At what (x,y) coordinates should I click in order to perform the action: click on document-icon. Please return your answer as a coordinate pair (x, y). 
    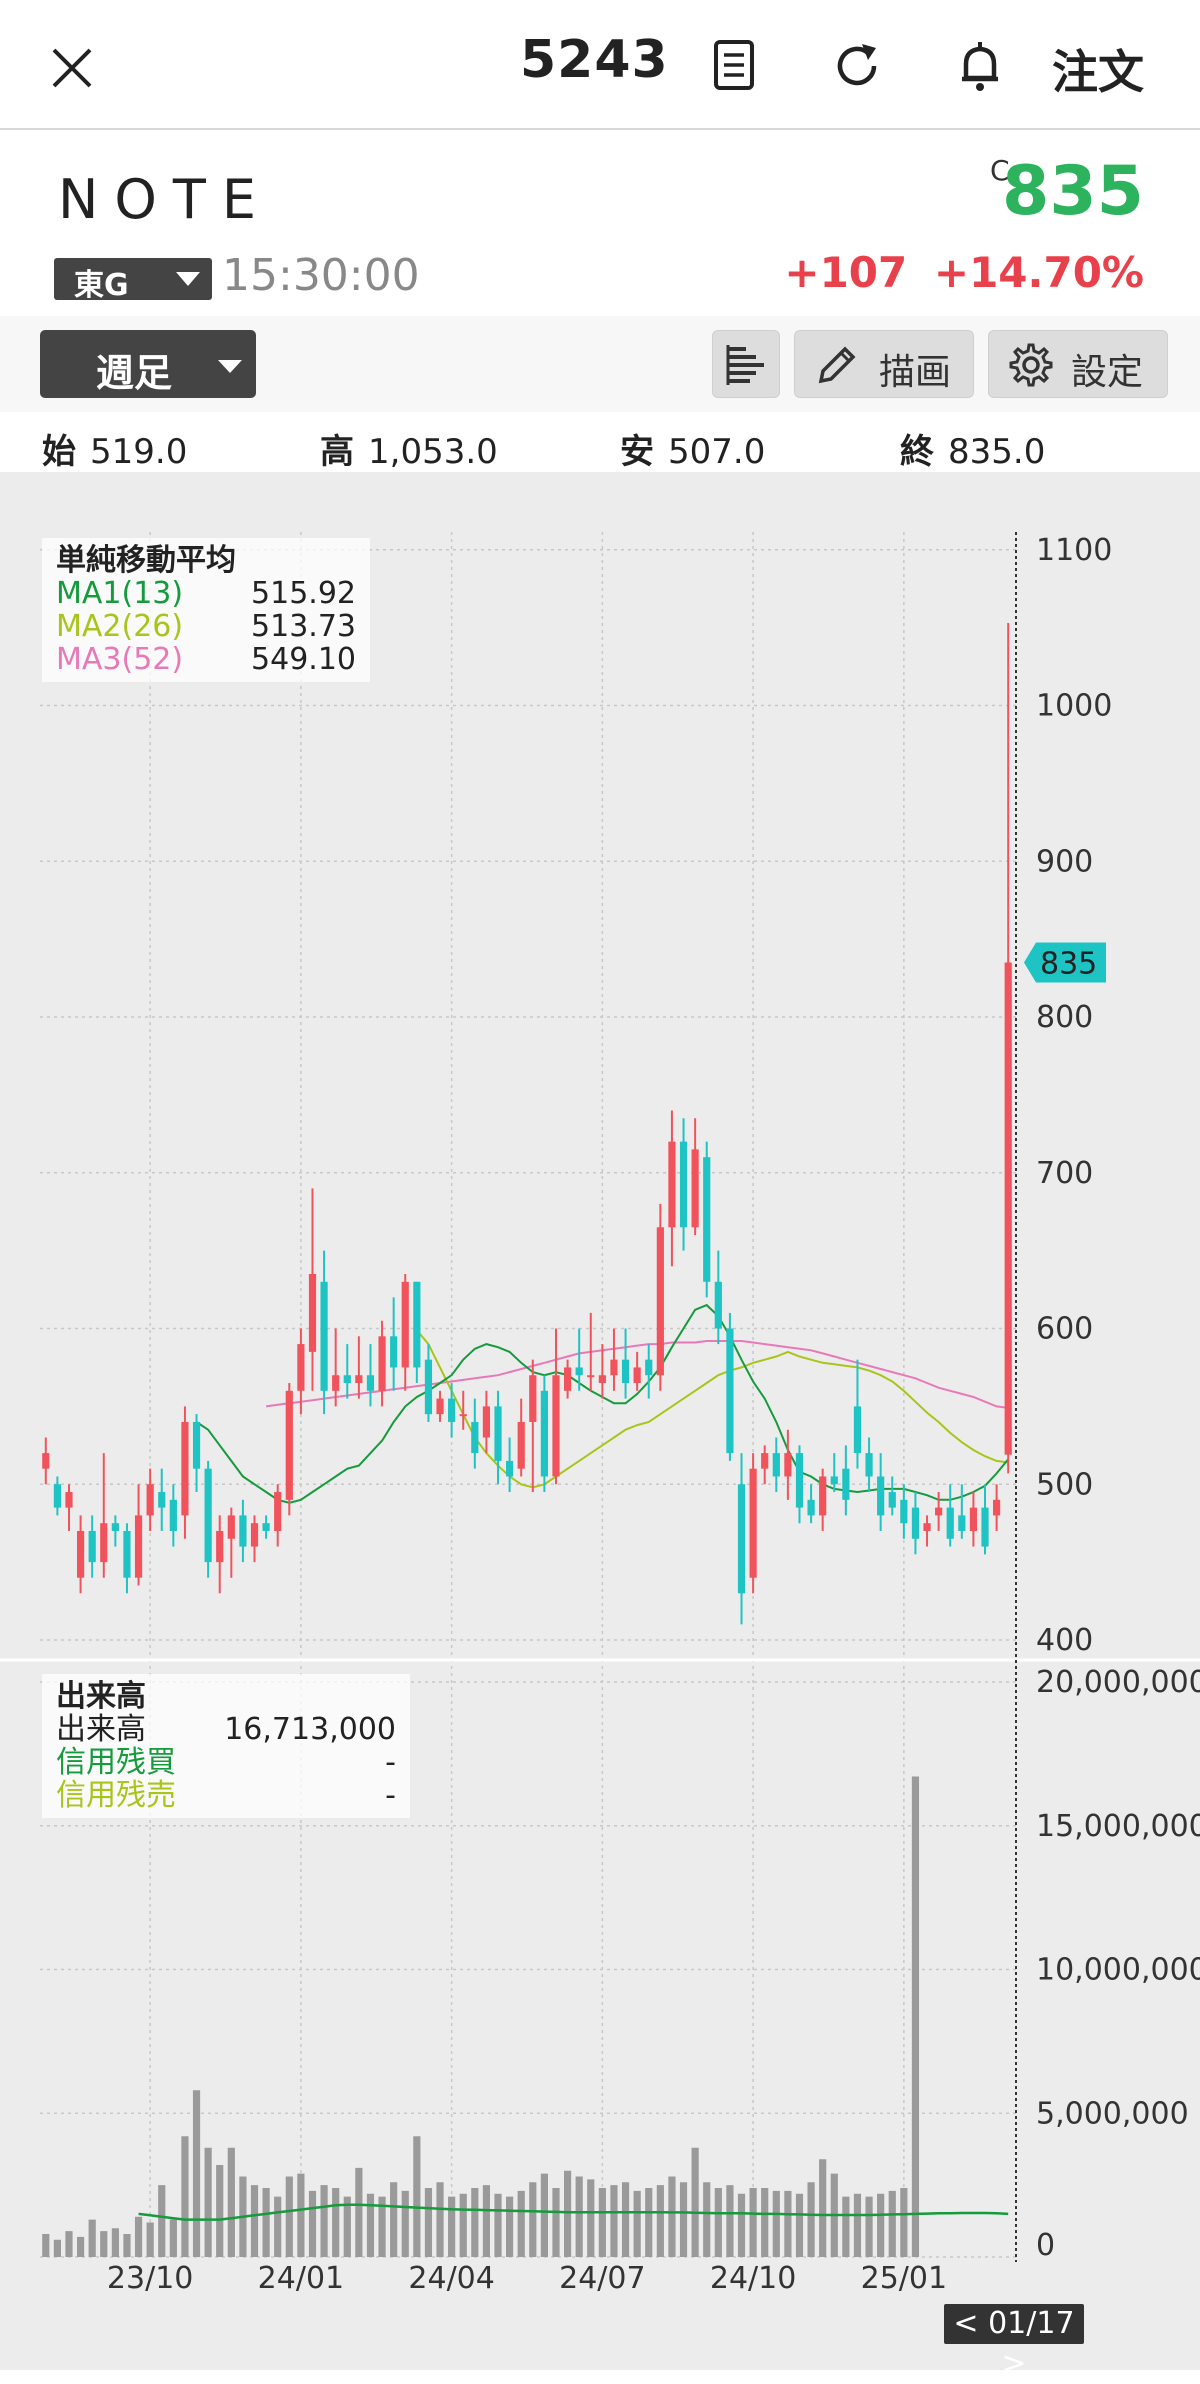
    Looking at the image, I should click on (734, 66).